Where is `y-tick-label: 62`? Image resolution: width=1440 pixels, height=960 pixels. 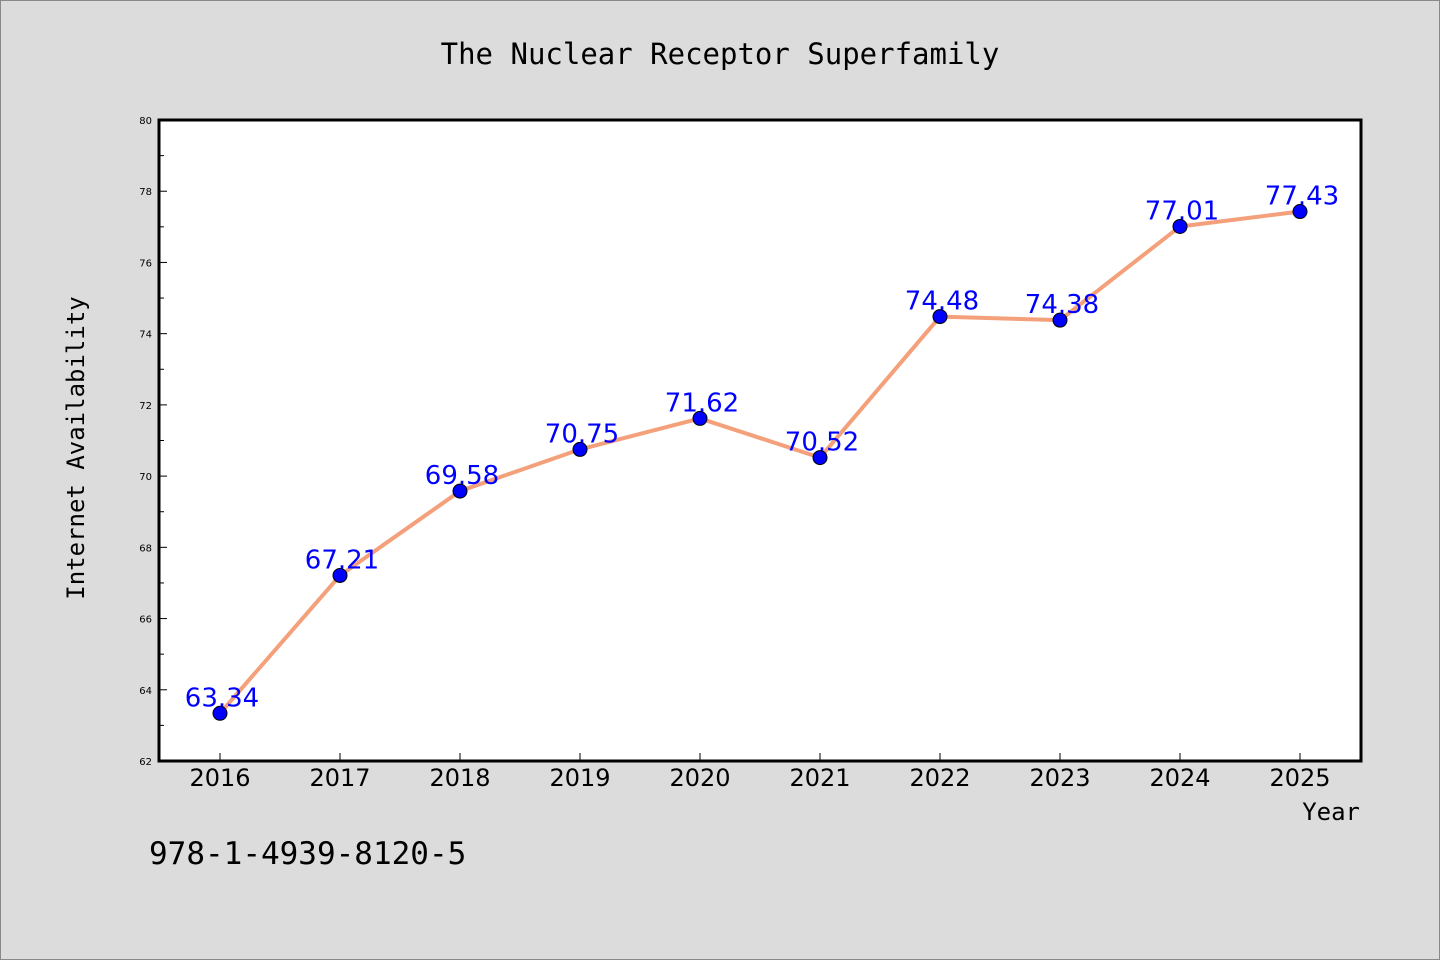
y-tick-label: 62 is located at coordinates (145, 762).